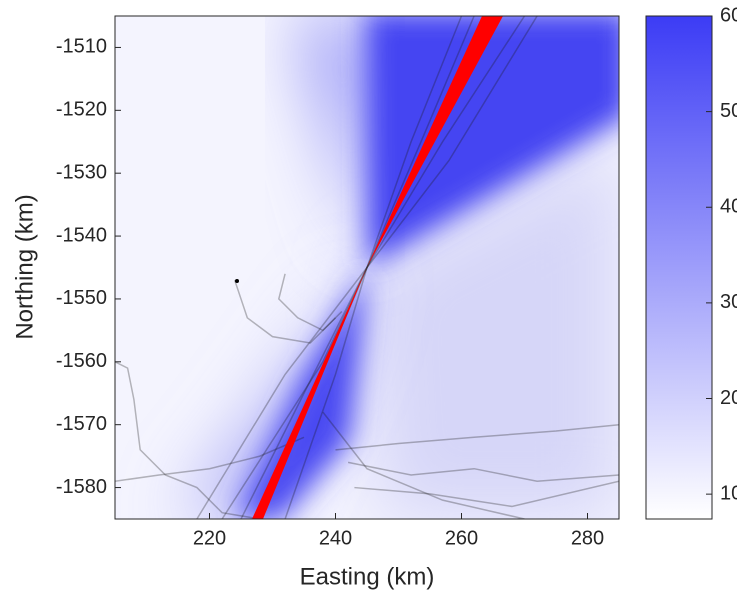  What do you see at coordinates (728, 302) in the screenshot?
I see `colorbar-tick-label: 30` at bounding box center [728, 302].